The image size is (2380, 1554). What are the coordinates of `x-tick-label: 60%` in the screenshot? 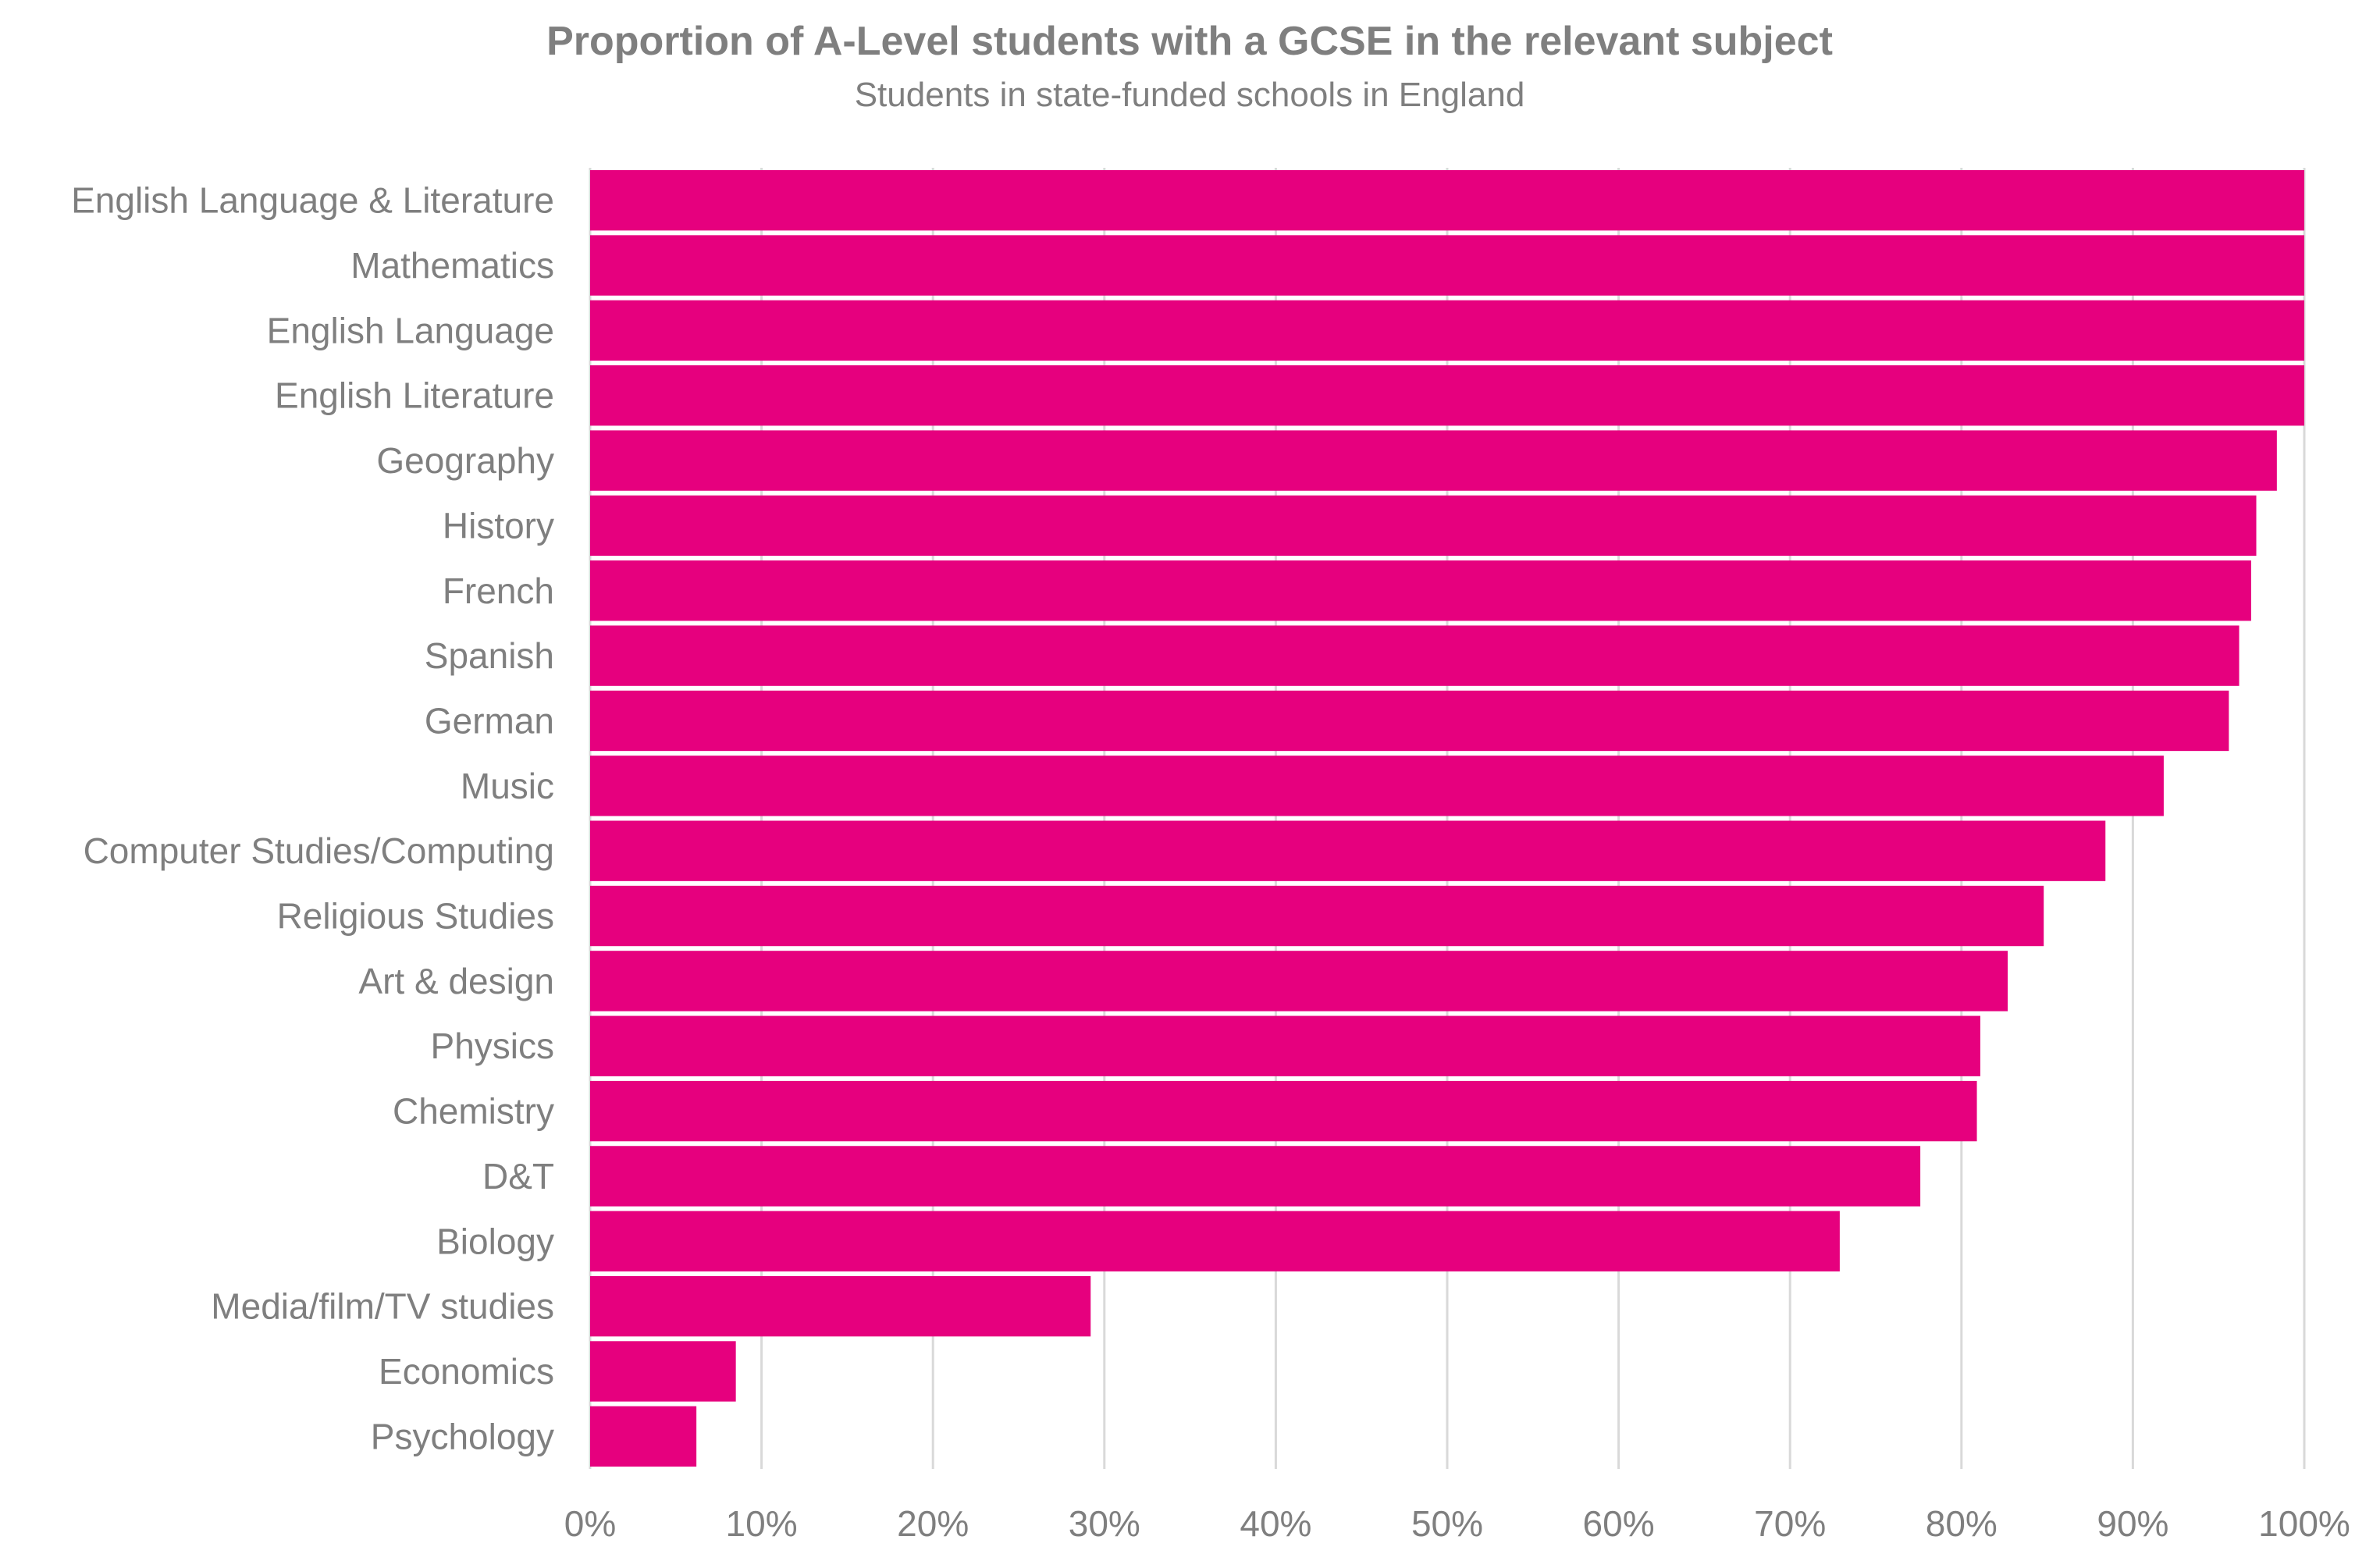 It's located at (1619, 1523).